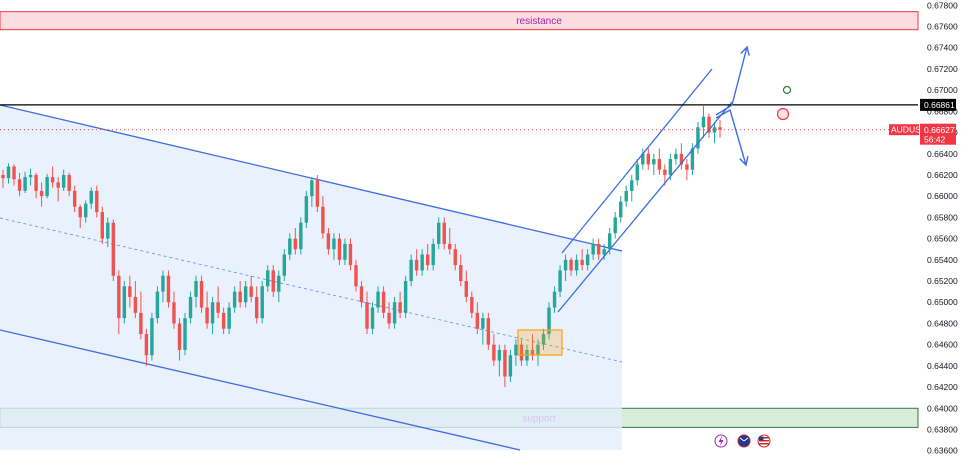 The image size is (964, 456). What do you see at coordinates (942, 387) in the screenshot?
I see `y-tick-label: 0.64200` at bounding box center [942, 387].